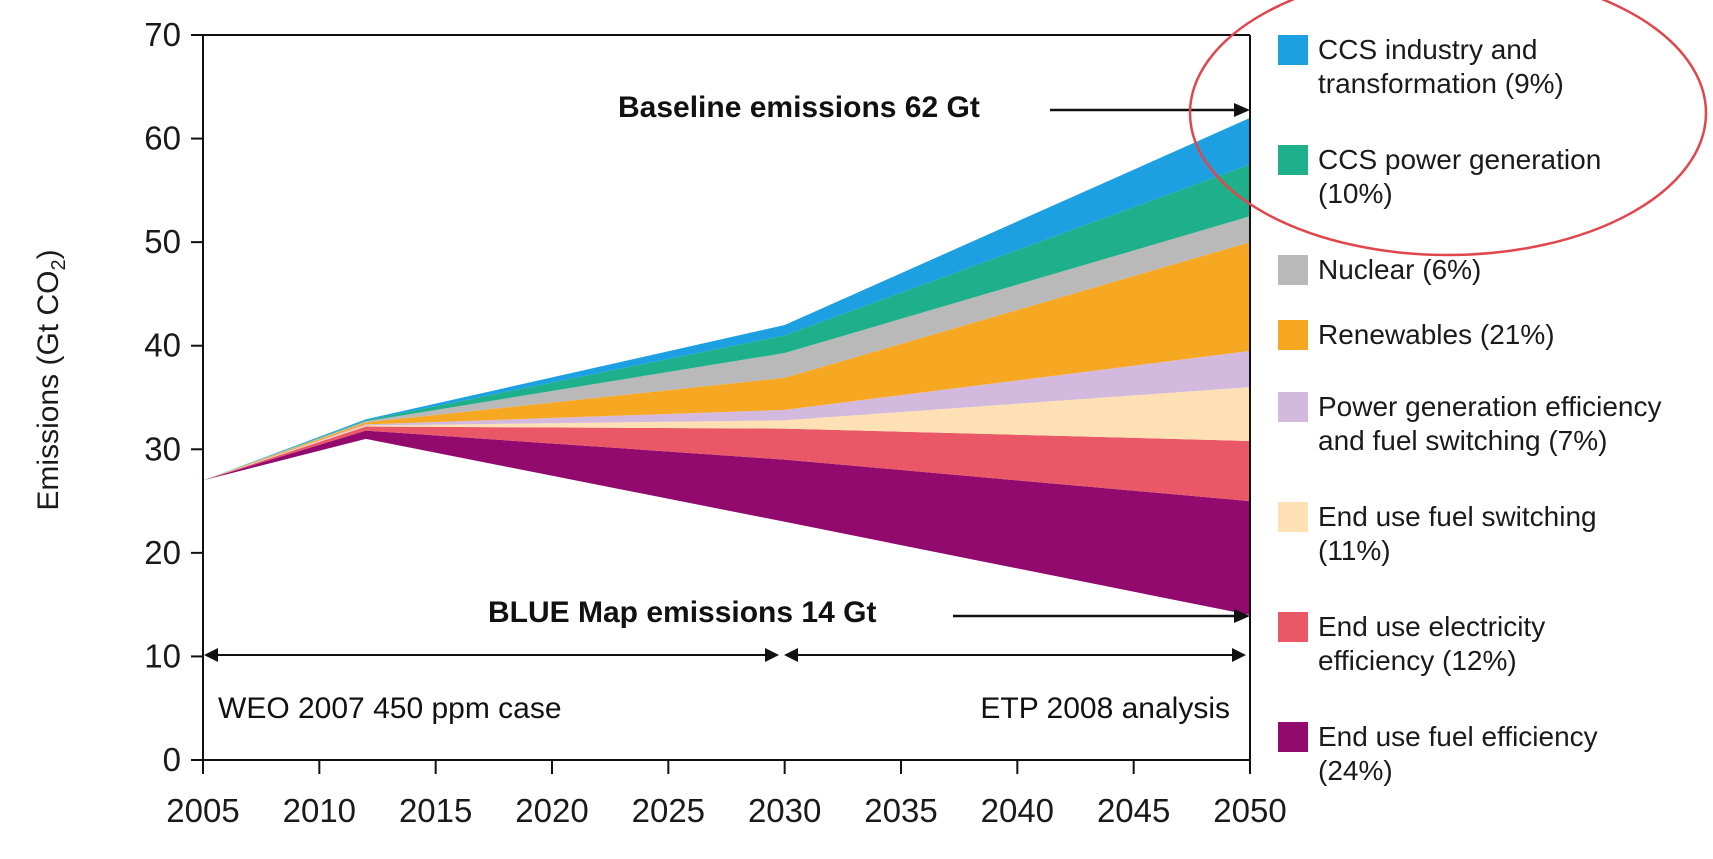 The height and width of the screenshot is (859, 1713). I want to click on legend-label: End use fuel switching, so click(1457, 516).